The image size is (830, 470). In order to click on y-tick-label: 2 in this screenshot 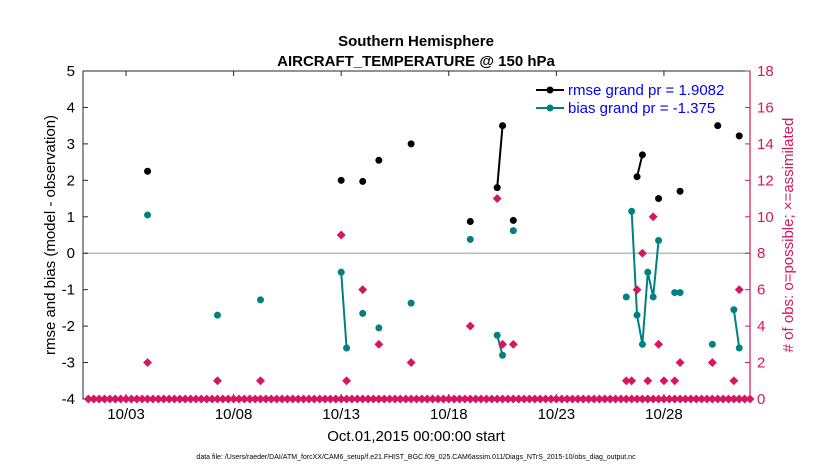, I will do `click(71, 180)`.